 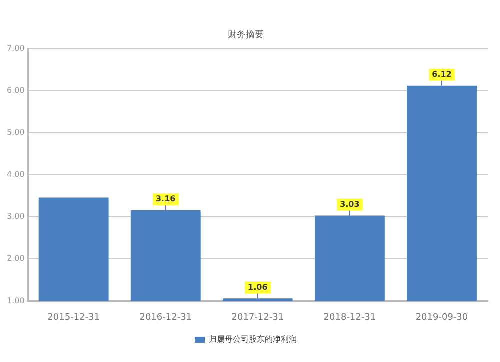 I want to click on x-tick-label: 2019-09-30, so click(x=442, y=317).